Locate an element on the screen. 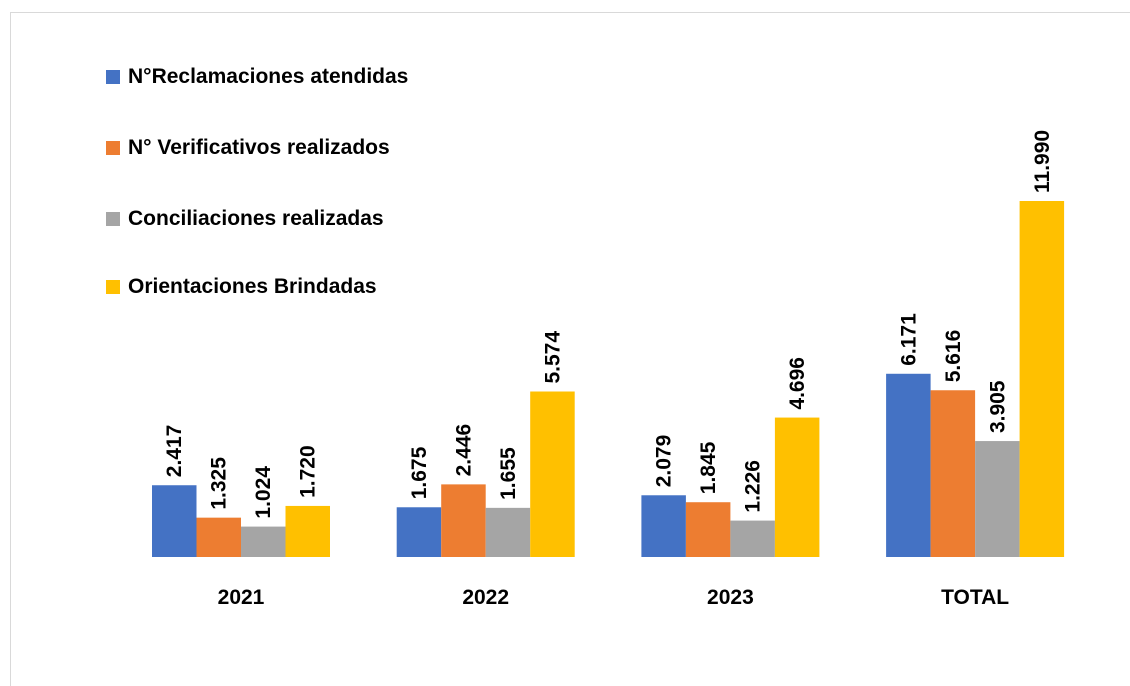 The image size is (1130, 686). x-tick-label: 2022 is located at coordinates (485, 597).